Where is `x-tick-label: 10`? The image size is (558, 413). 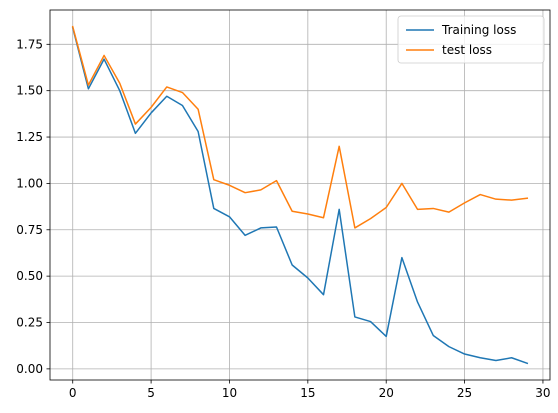
x-tick-label: 10 is located at coordinates (229, 393).